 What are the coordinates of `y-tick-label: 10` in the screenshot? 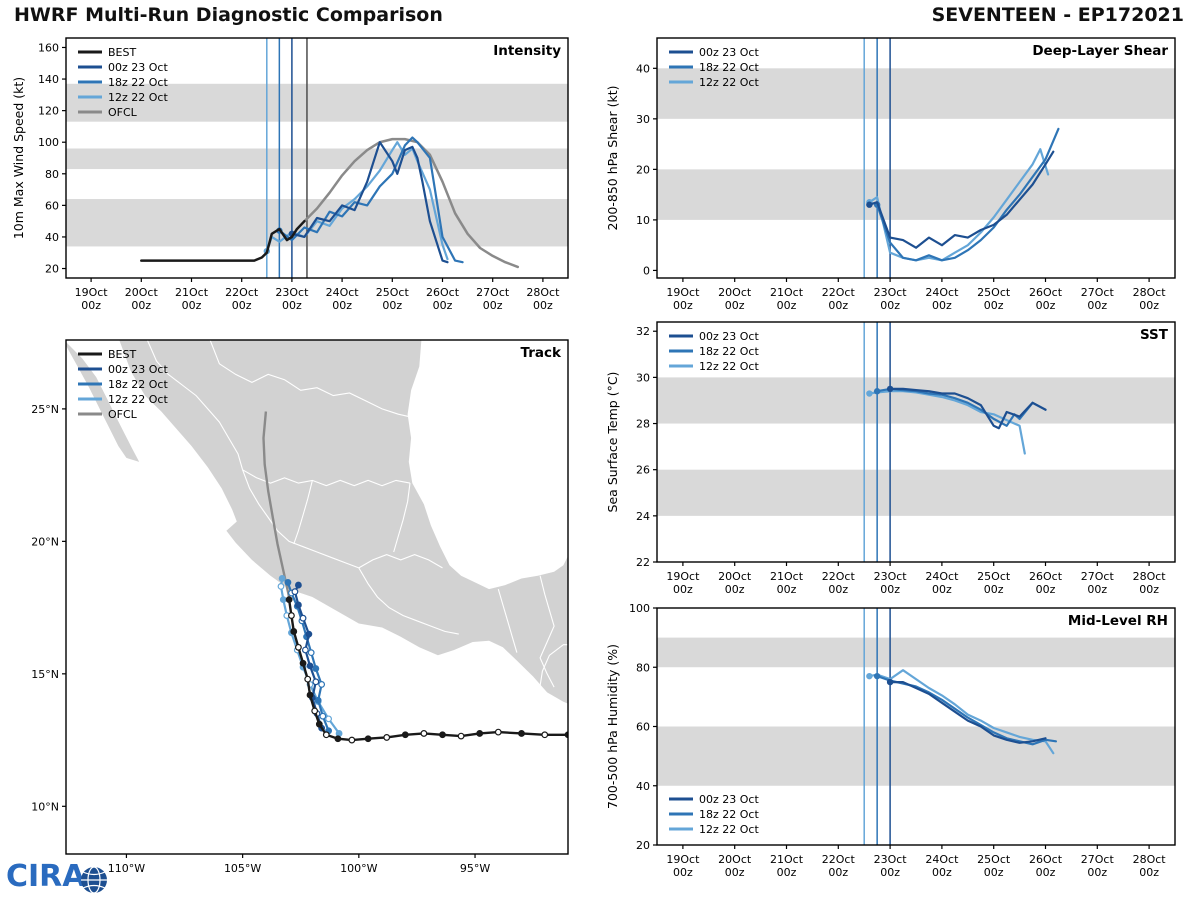 It's located at (643, 220).